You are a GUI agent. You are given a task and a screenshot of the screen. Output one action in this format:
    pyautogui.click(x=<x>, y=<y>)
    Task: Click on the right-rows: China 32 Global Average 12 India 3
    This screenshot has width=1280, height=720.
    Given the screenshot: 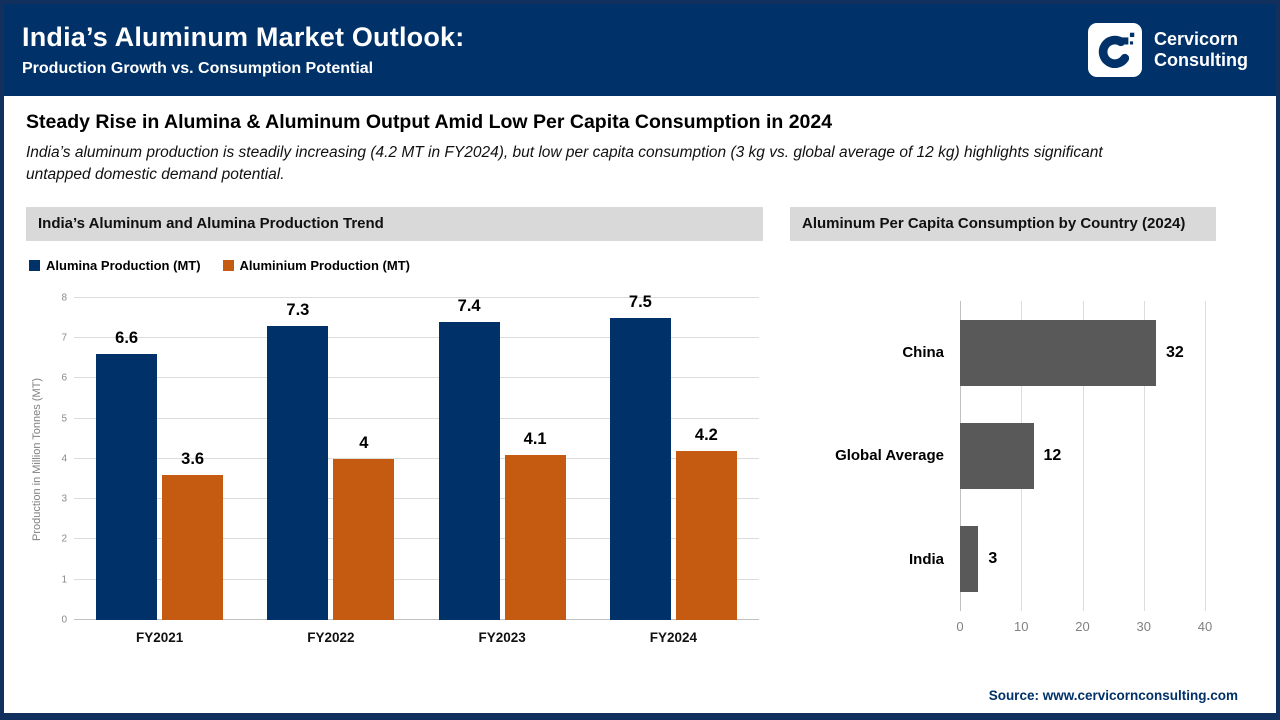 What is the action you would take?
    pyautogui.click(x=1003, y=456)
    